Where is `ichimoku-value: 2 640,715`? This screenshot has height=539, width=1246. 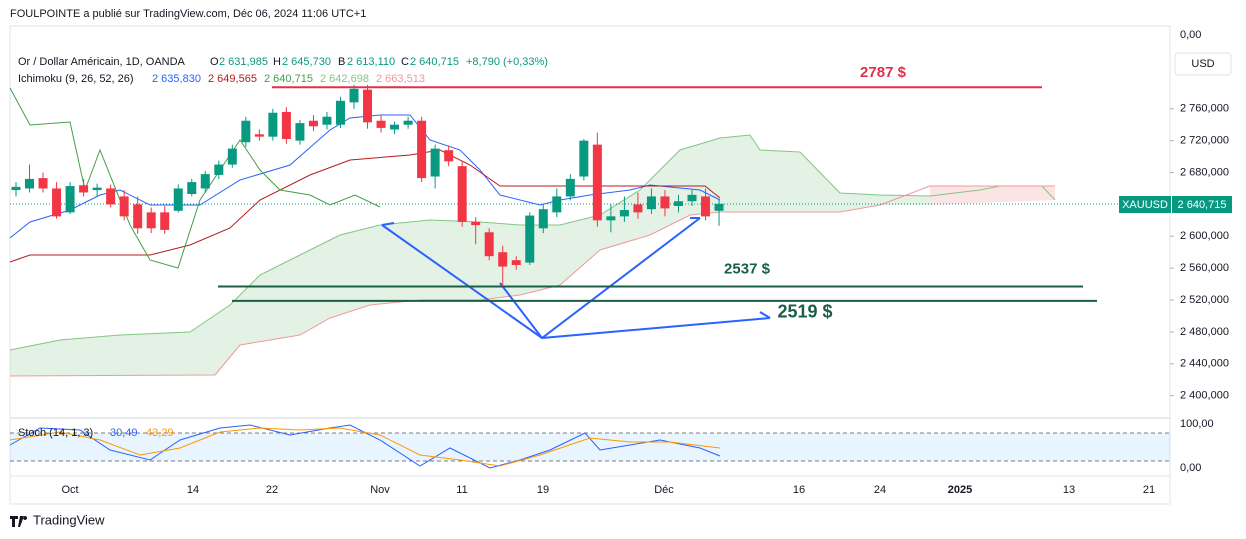
ichimoku-value: 2 640,715 is located at coordinates (288, 79).